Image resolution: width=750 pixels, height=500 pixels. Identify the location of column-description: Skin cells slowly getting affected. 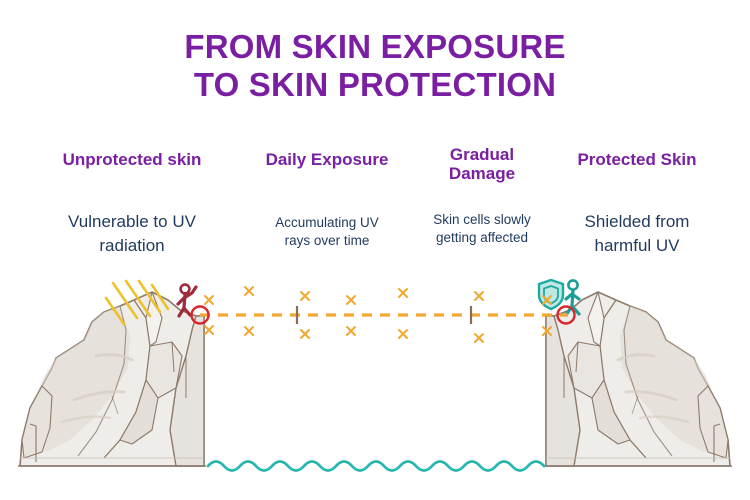
(482, 229).